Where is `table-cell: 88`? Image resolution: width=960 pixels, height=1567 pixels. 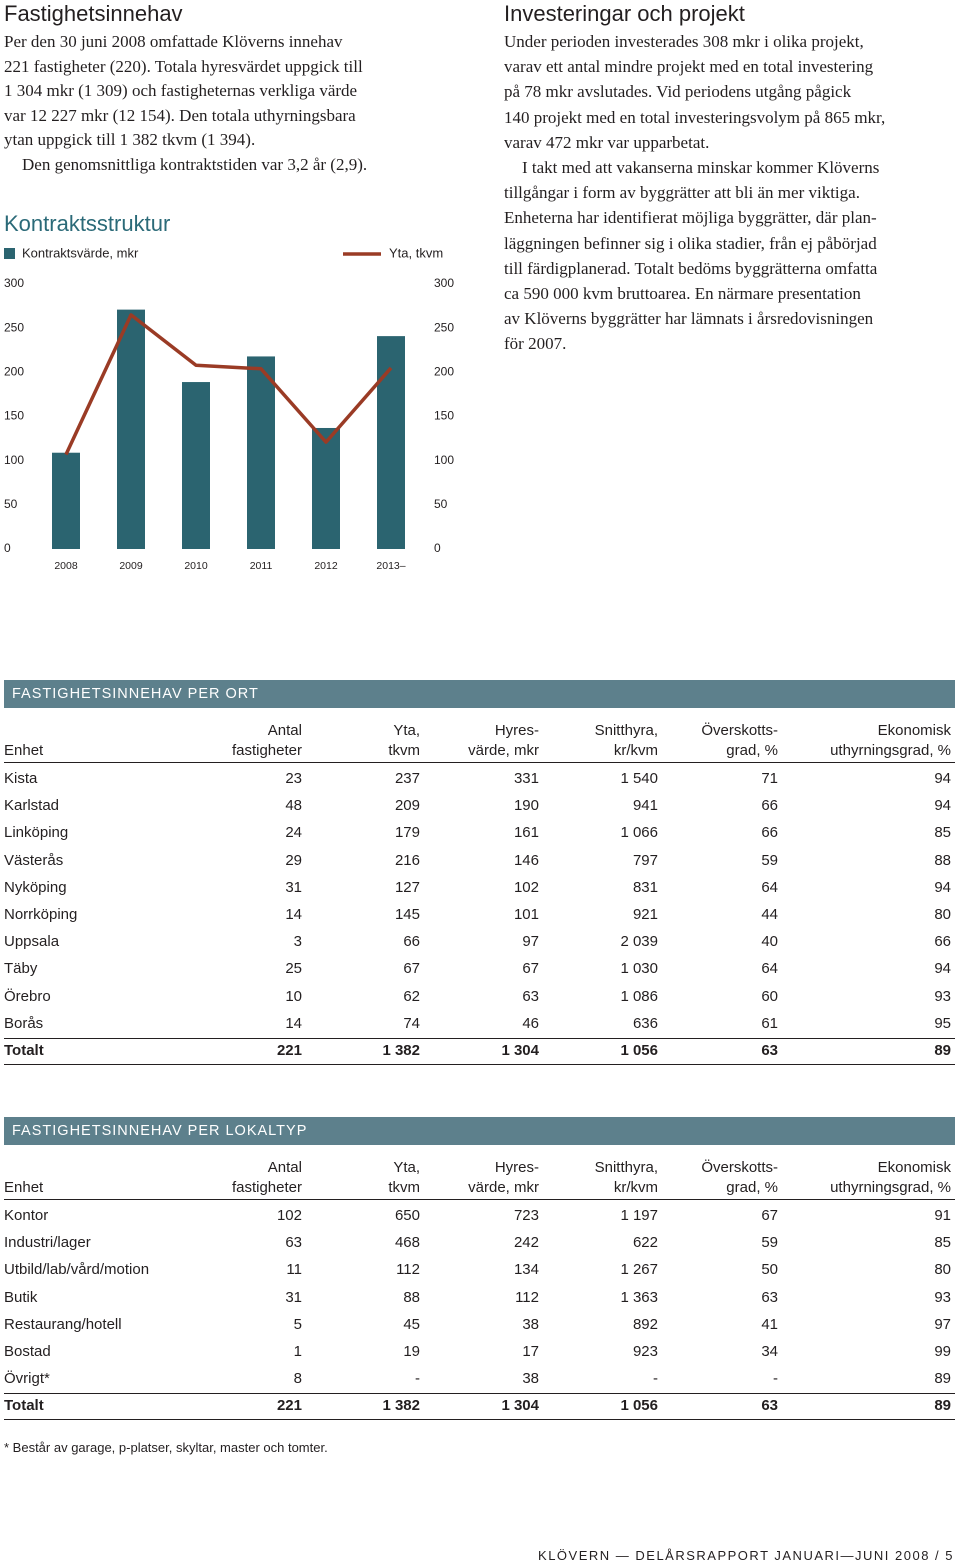 table-cell: 88 is located at coordinates (942, 860).